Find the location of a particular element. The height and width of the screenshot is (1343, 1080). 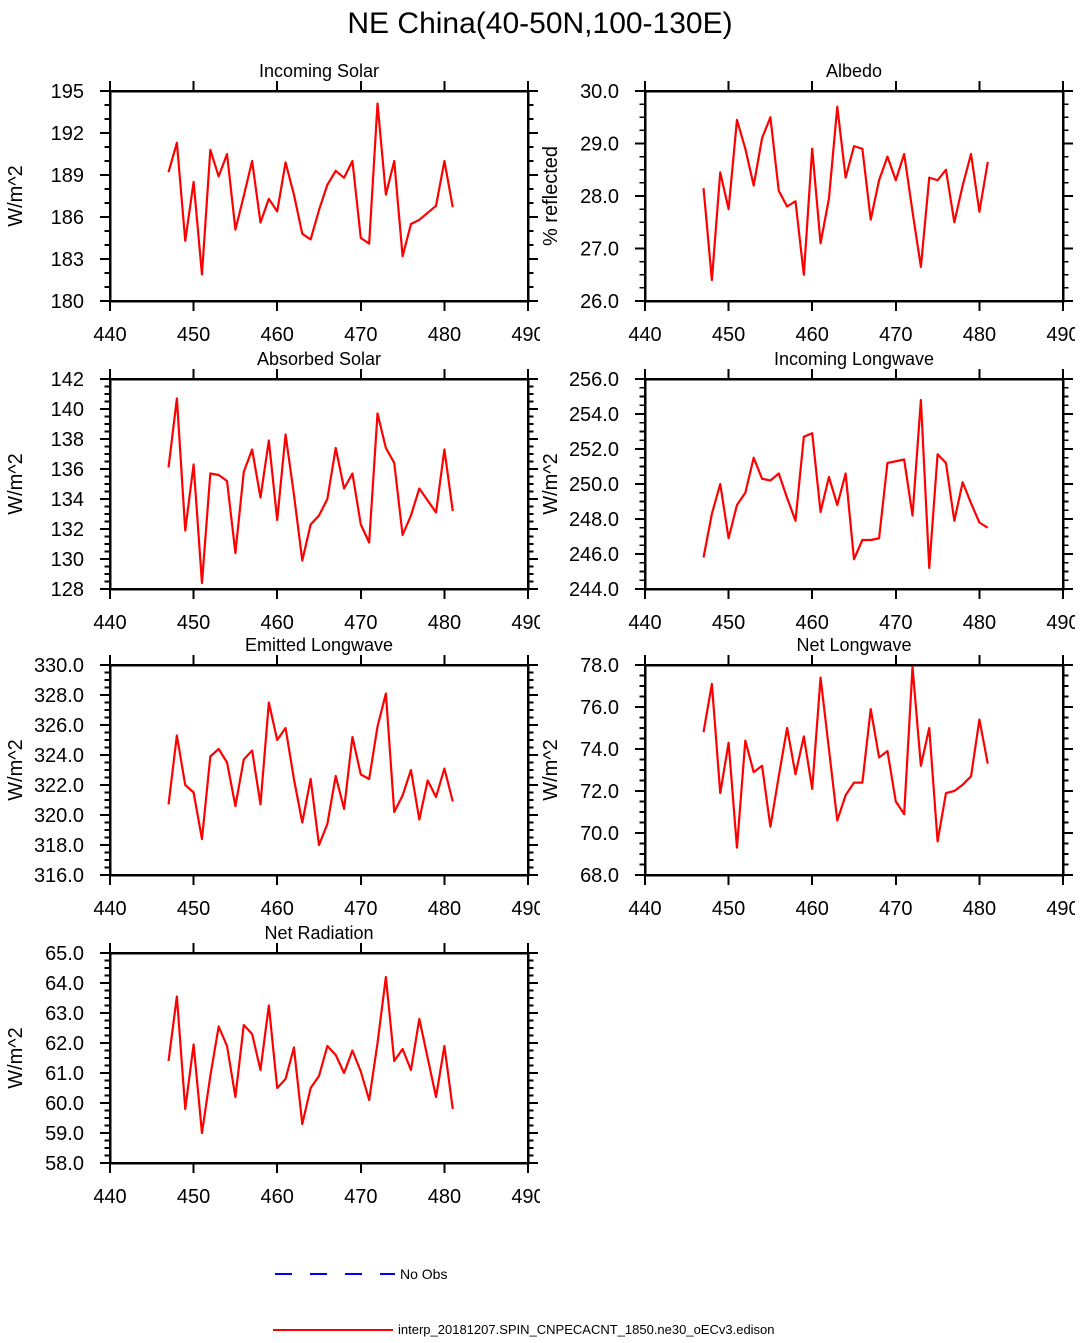

y-tick-label: 62.0 is located at coordinates (64, 1044).